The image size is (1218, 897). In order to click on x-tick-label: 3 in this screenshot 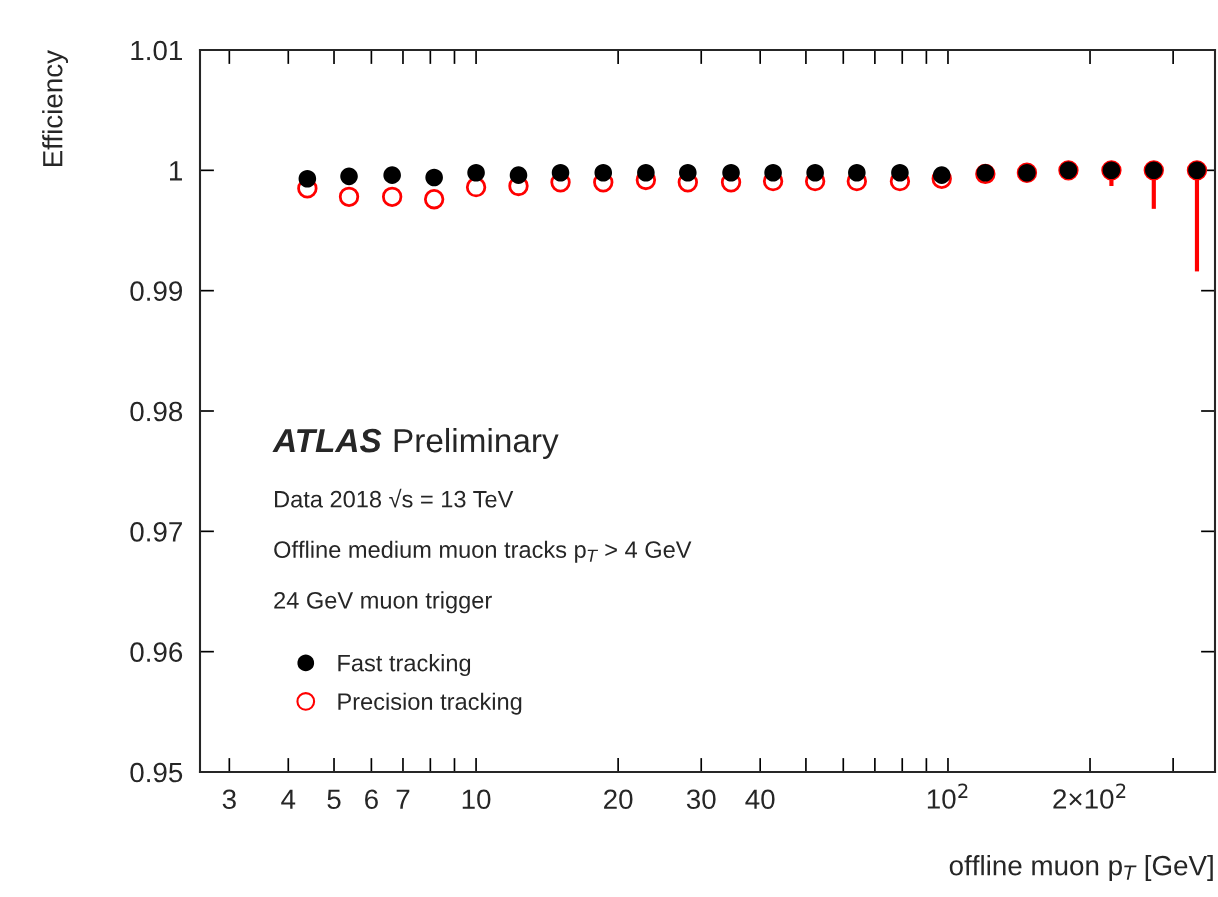, I will do `click(229, 799)`.